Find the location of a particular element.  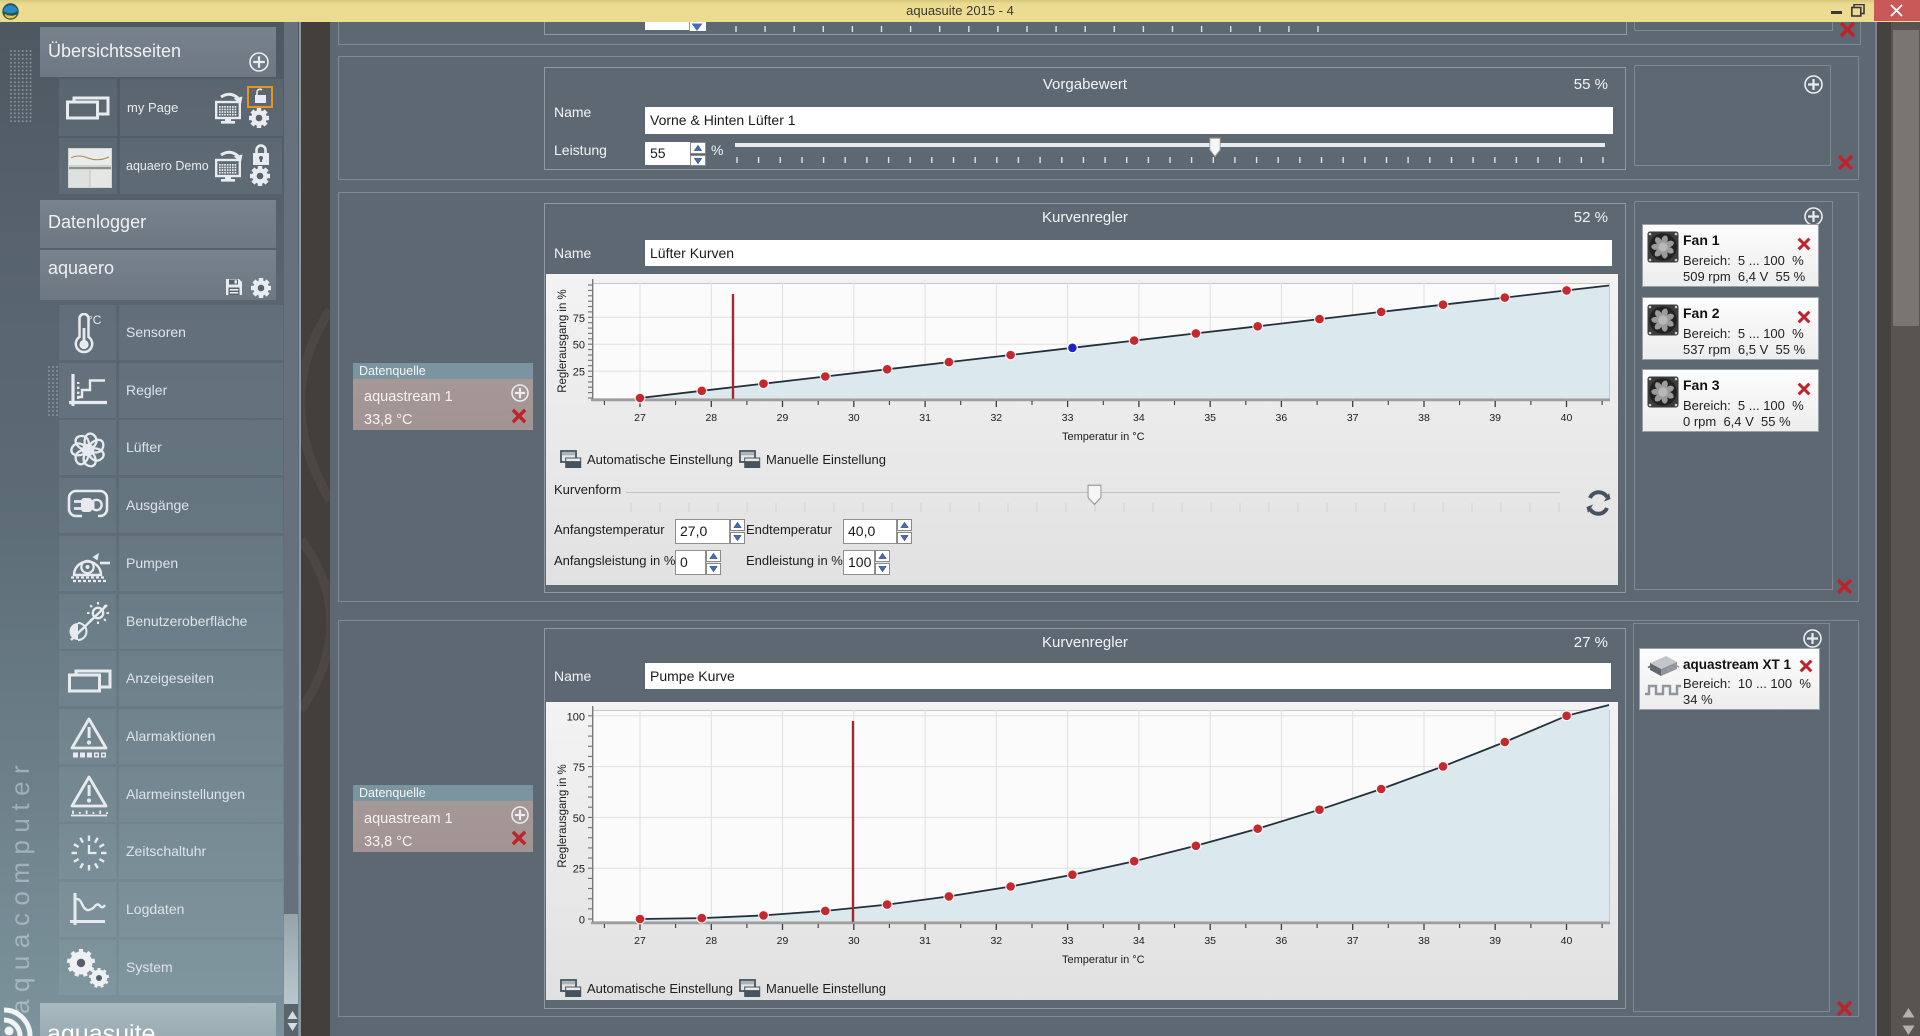

svg-text: °C is located at coordinates (95, 320).